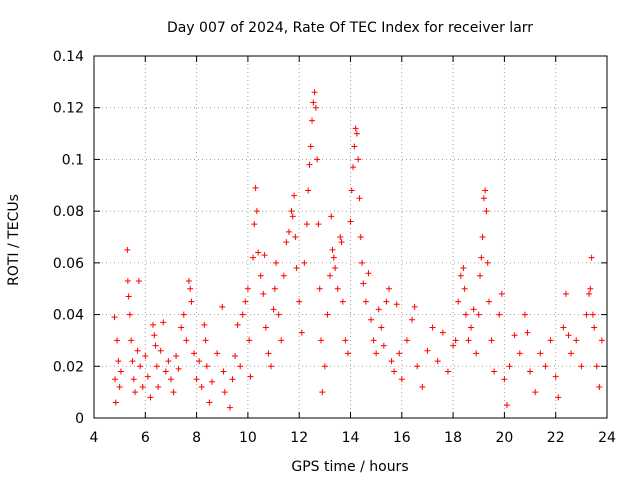 Image resolution: width=640 pixels, height=480 pixels. I want to click on y-tick-label: 0.14, so click(68, 57).